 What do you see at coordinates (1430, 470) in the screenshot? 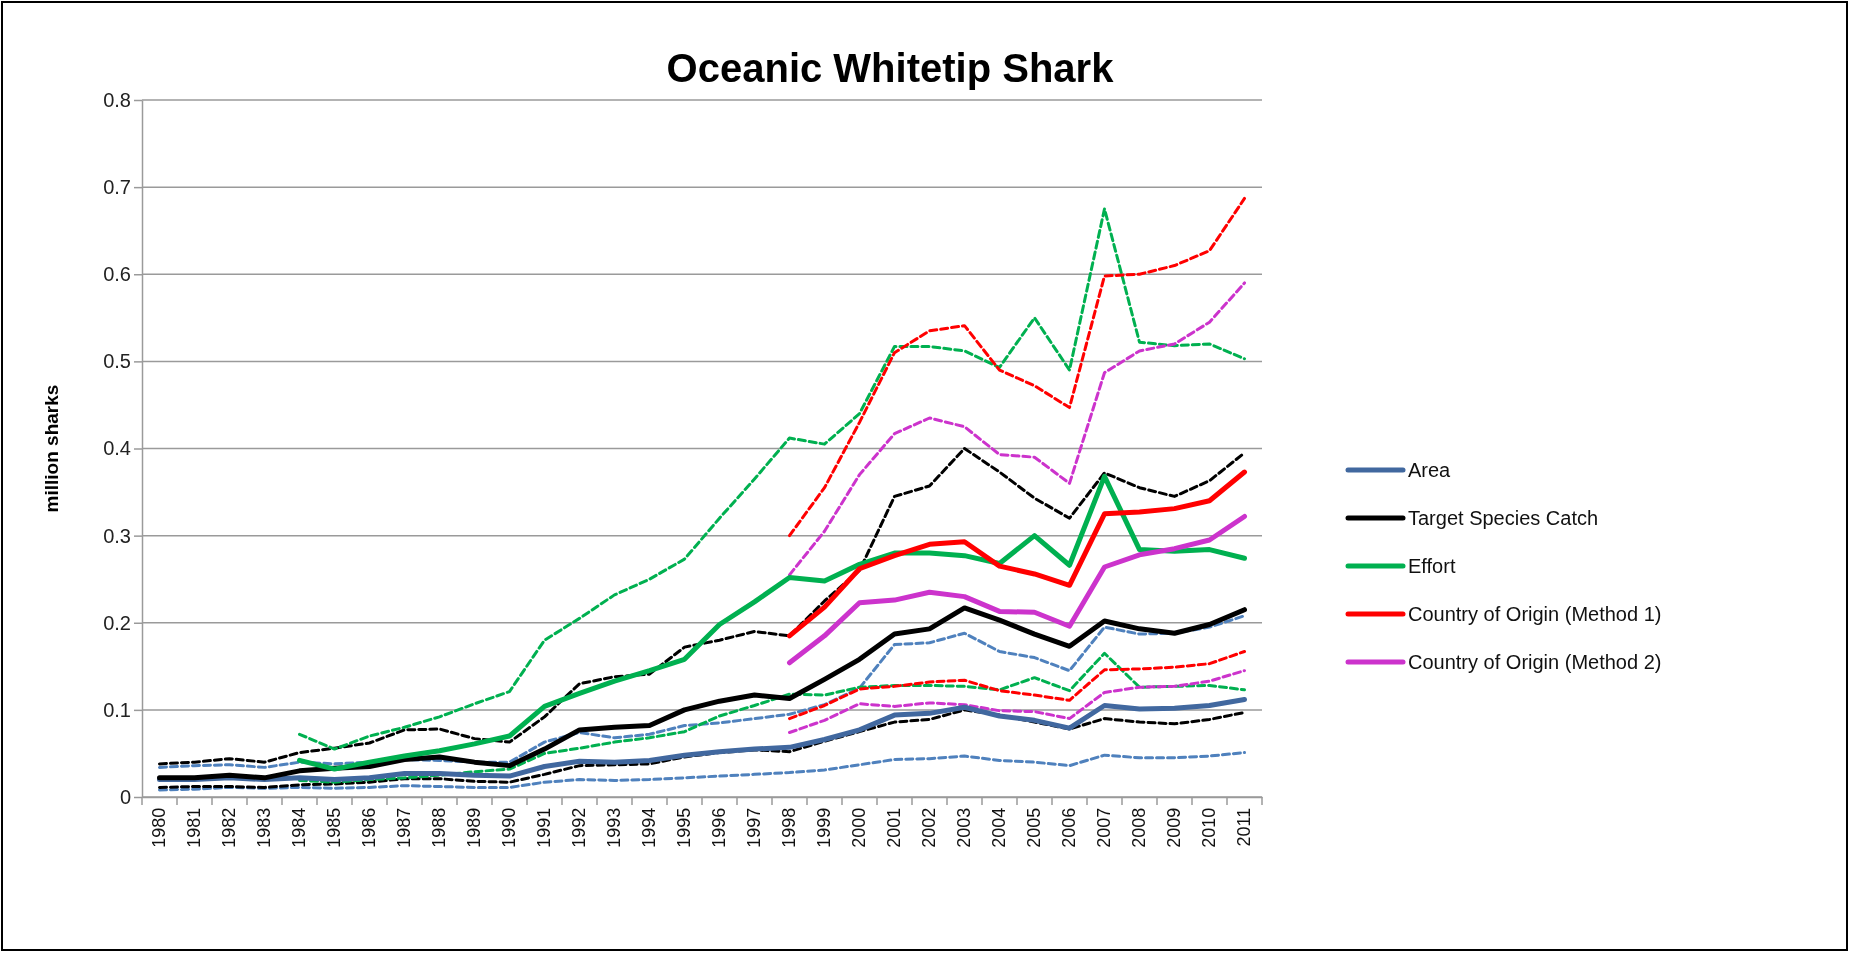
I see `legend-label: Area` at bounding box center [1430, 470].